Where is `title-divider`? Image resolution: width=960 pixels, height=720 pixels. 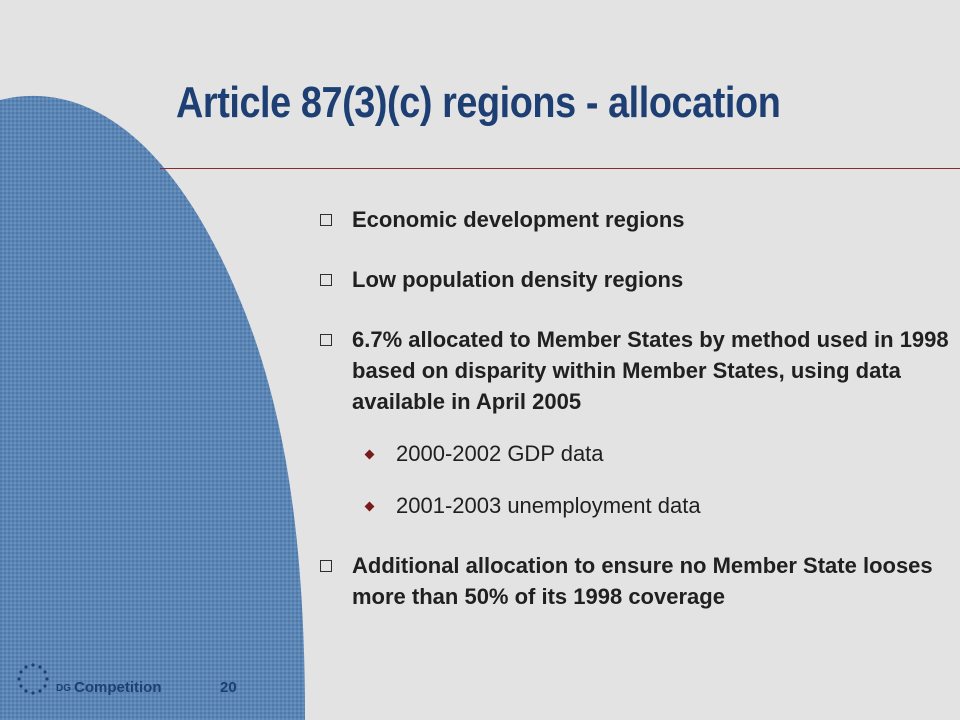 title-divider is located at coordinates (560, 168).